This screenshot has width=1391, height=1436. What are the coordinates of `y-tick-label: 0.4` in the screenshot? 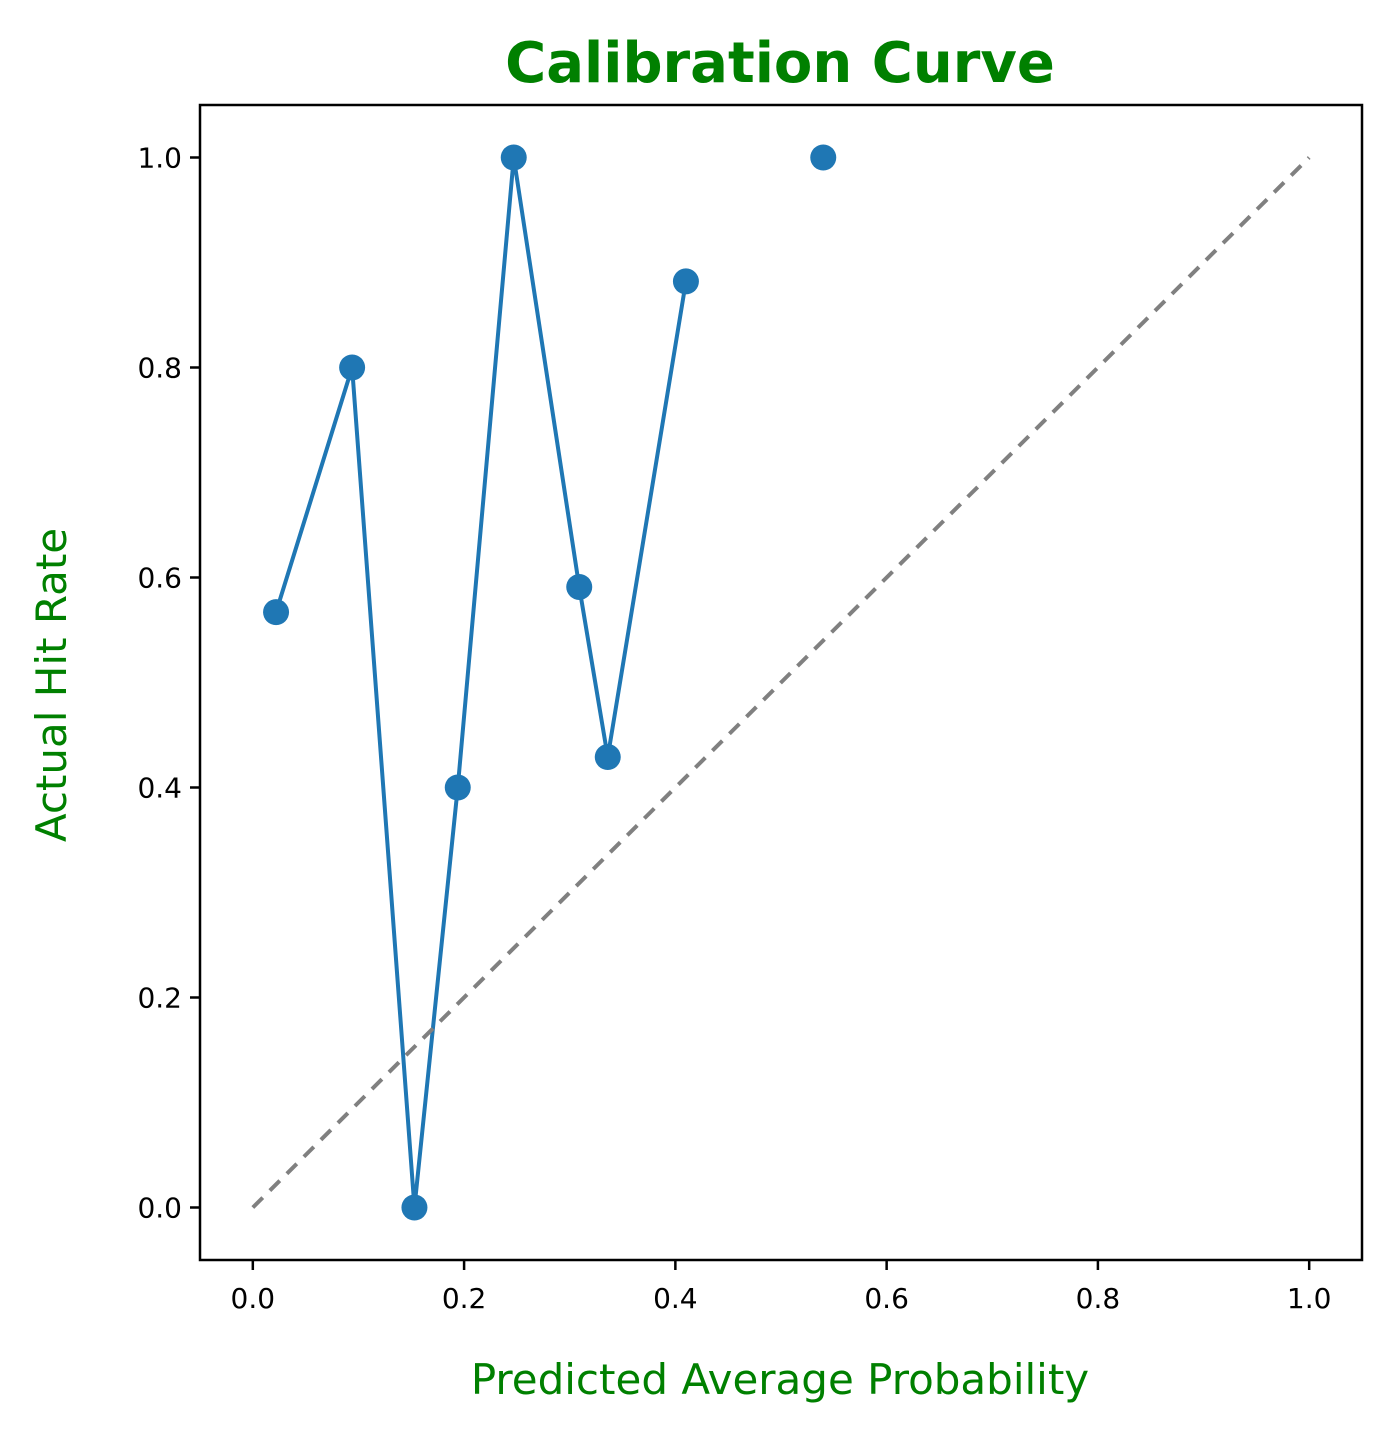 It's located at (159, 788).